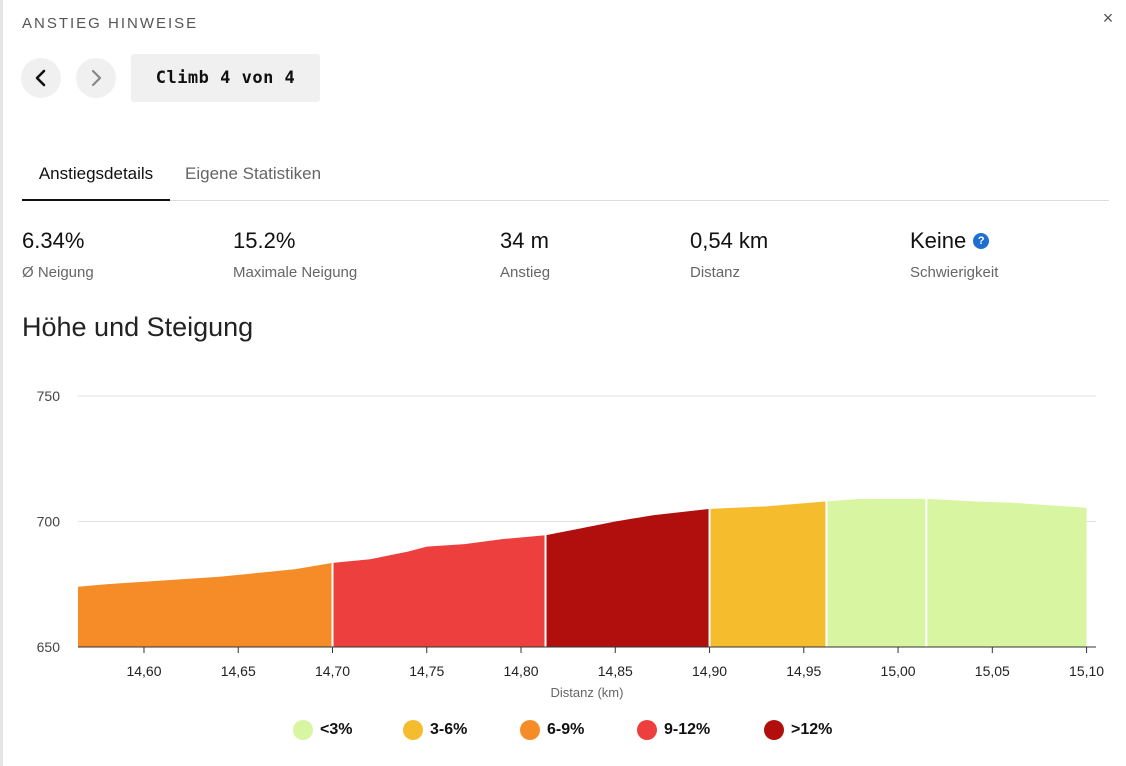 This screenshot has width=1126, height=766. I want to click on stat-average-grade: 6.34% Ø Neigung, so click(58, 254).